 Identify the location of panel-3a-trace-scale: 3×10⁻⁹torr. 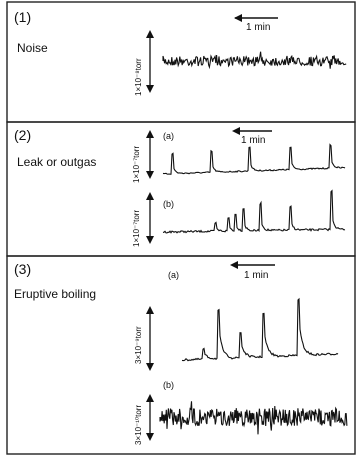
(144, 338).